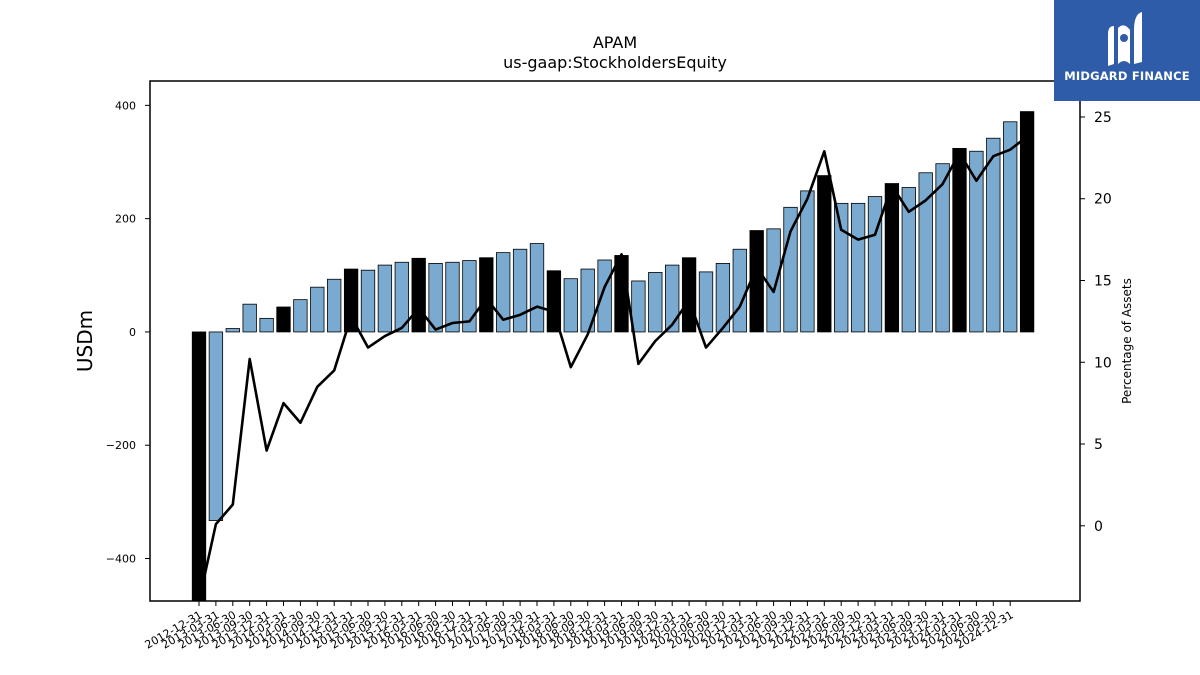  Describe the element at coordinates (1096, 322) in the screenshot. I see `right-y-axis: 0 5 10 15 20 25` at that location.